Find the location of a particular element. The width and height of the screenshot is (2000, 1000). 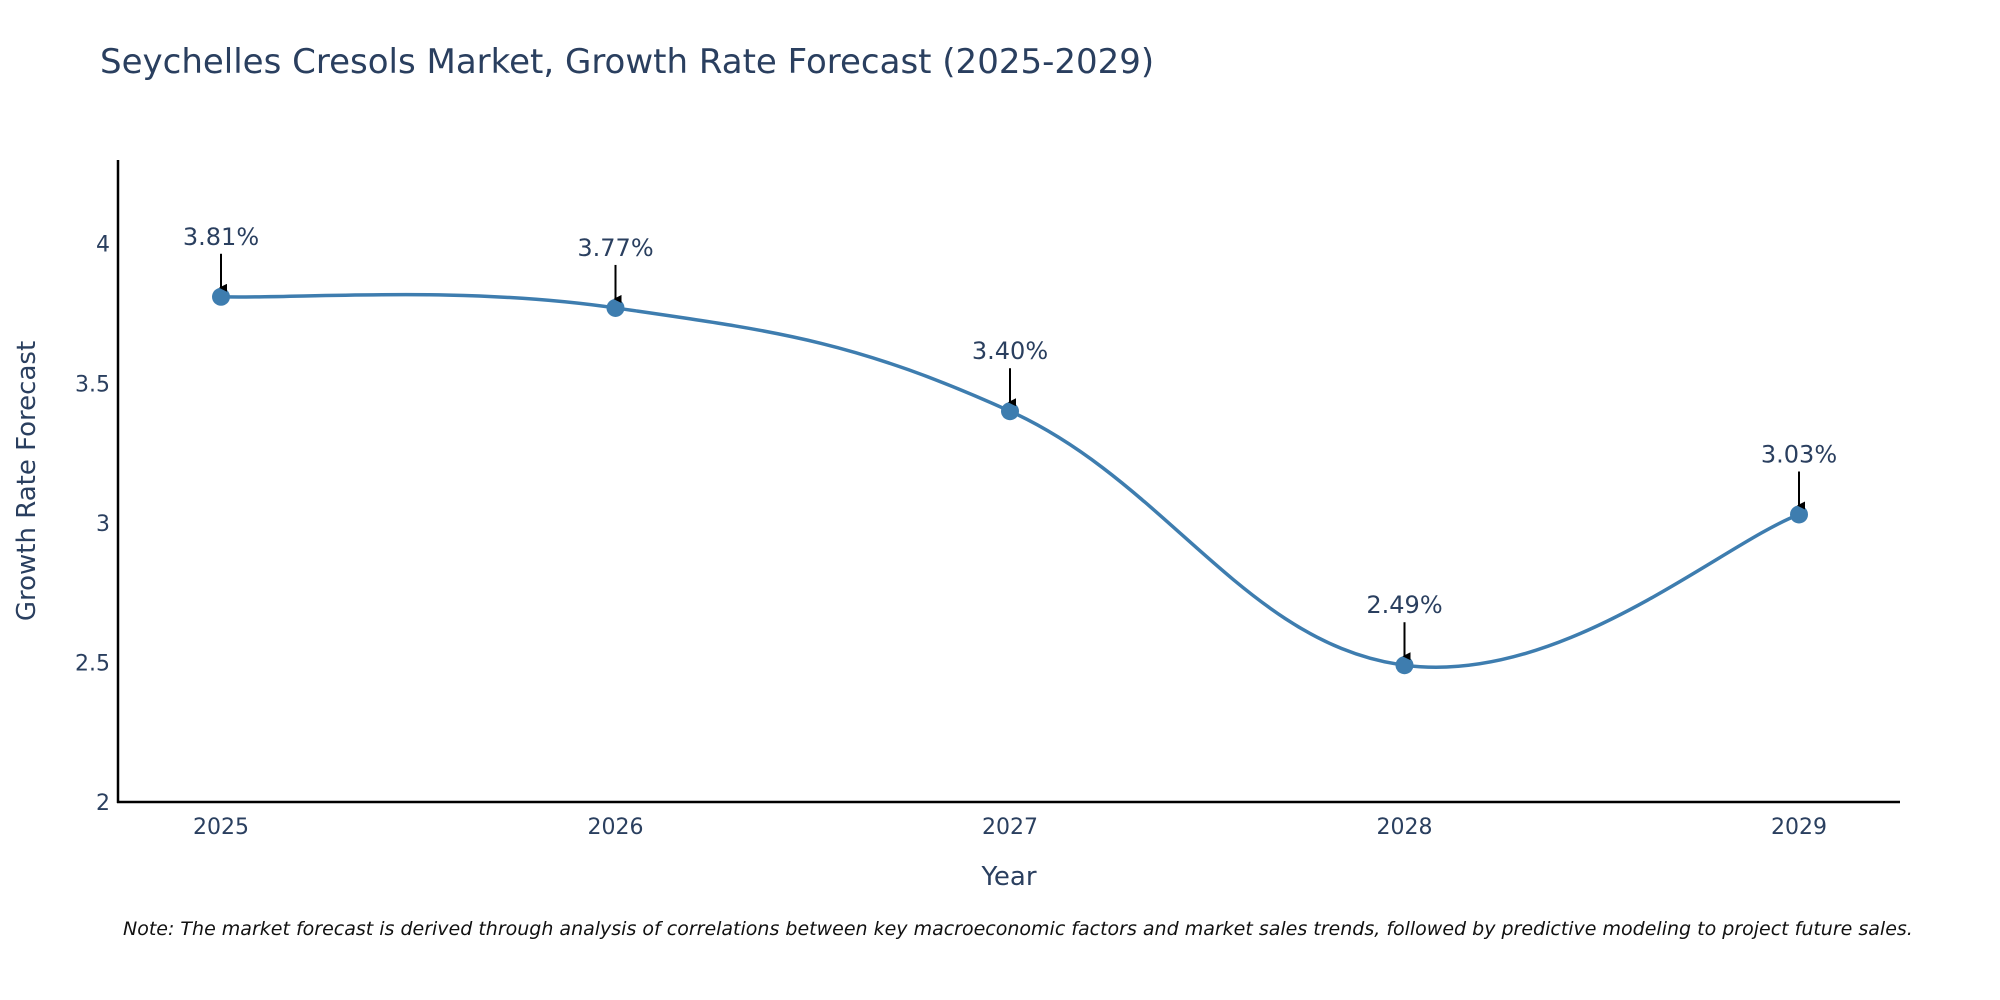

x-tick-label: 2026 is located at coordinates (616, 827).